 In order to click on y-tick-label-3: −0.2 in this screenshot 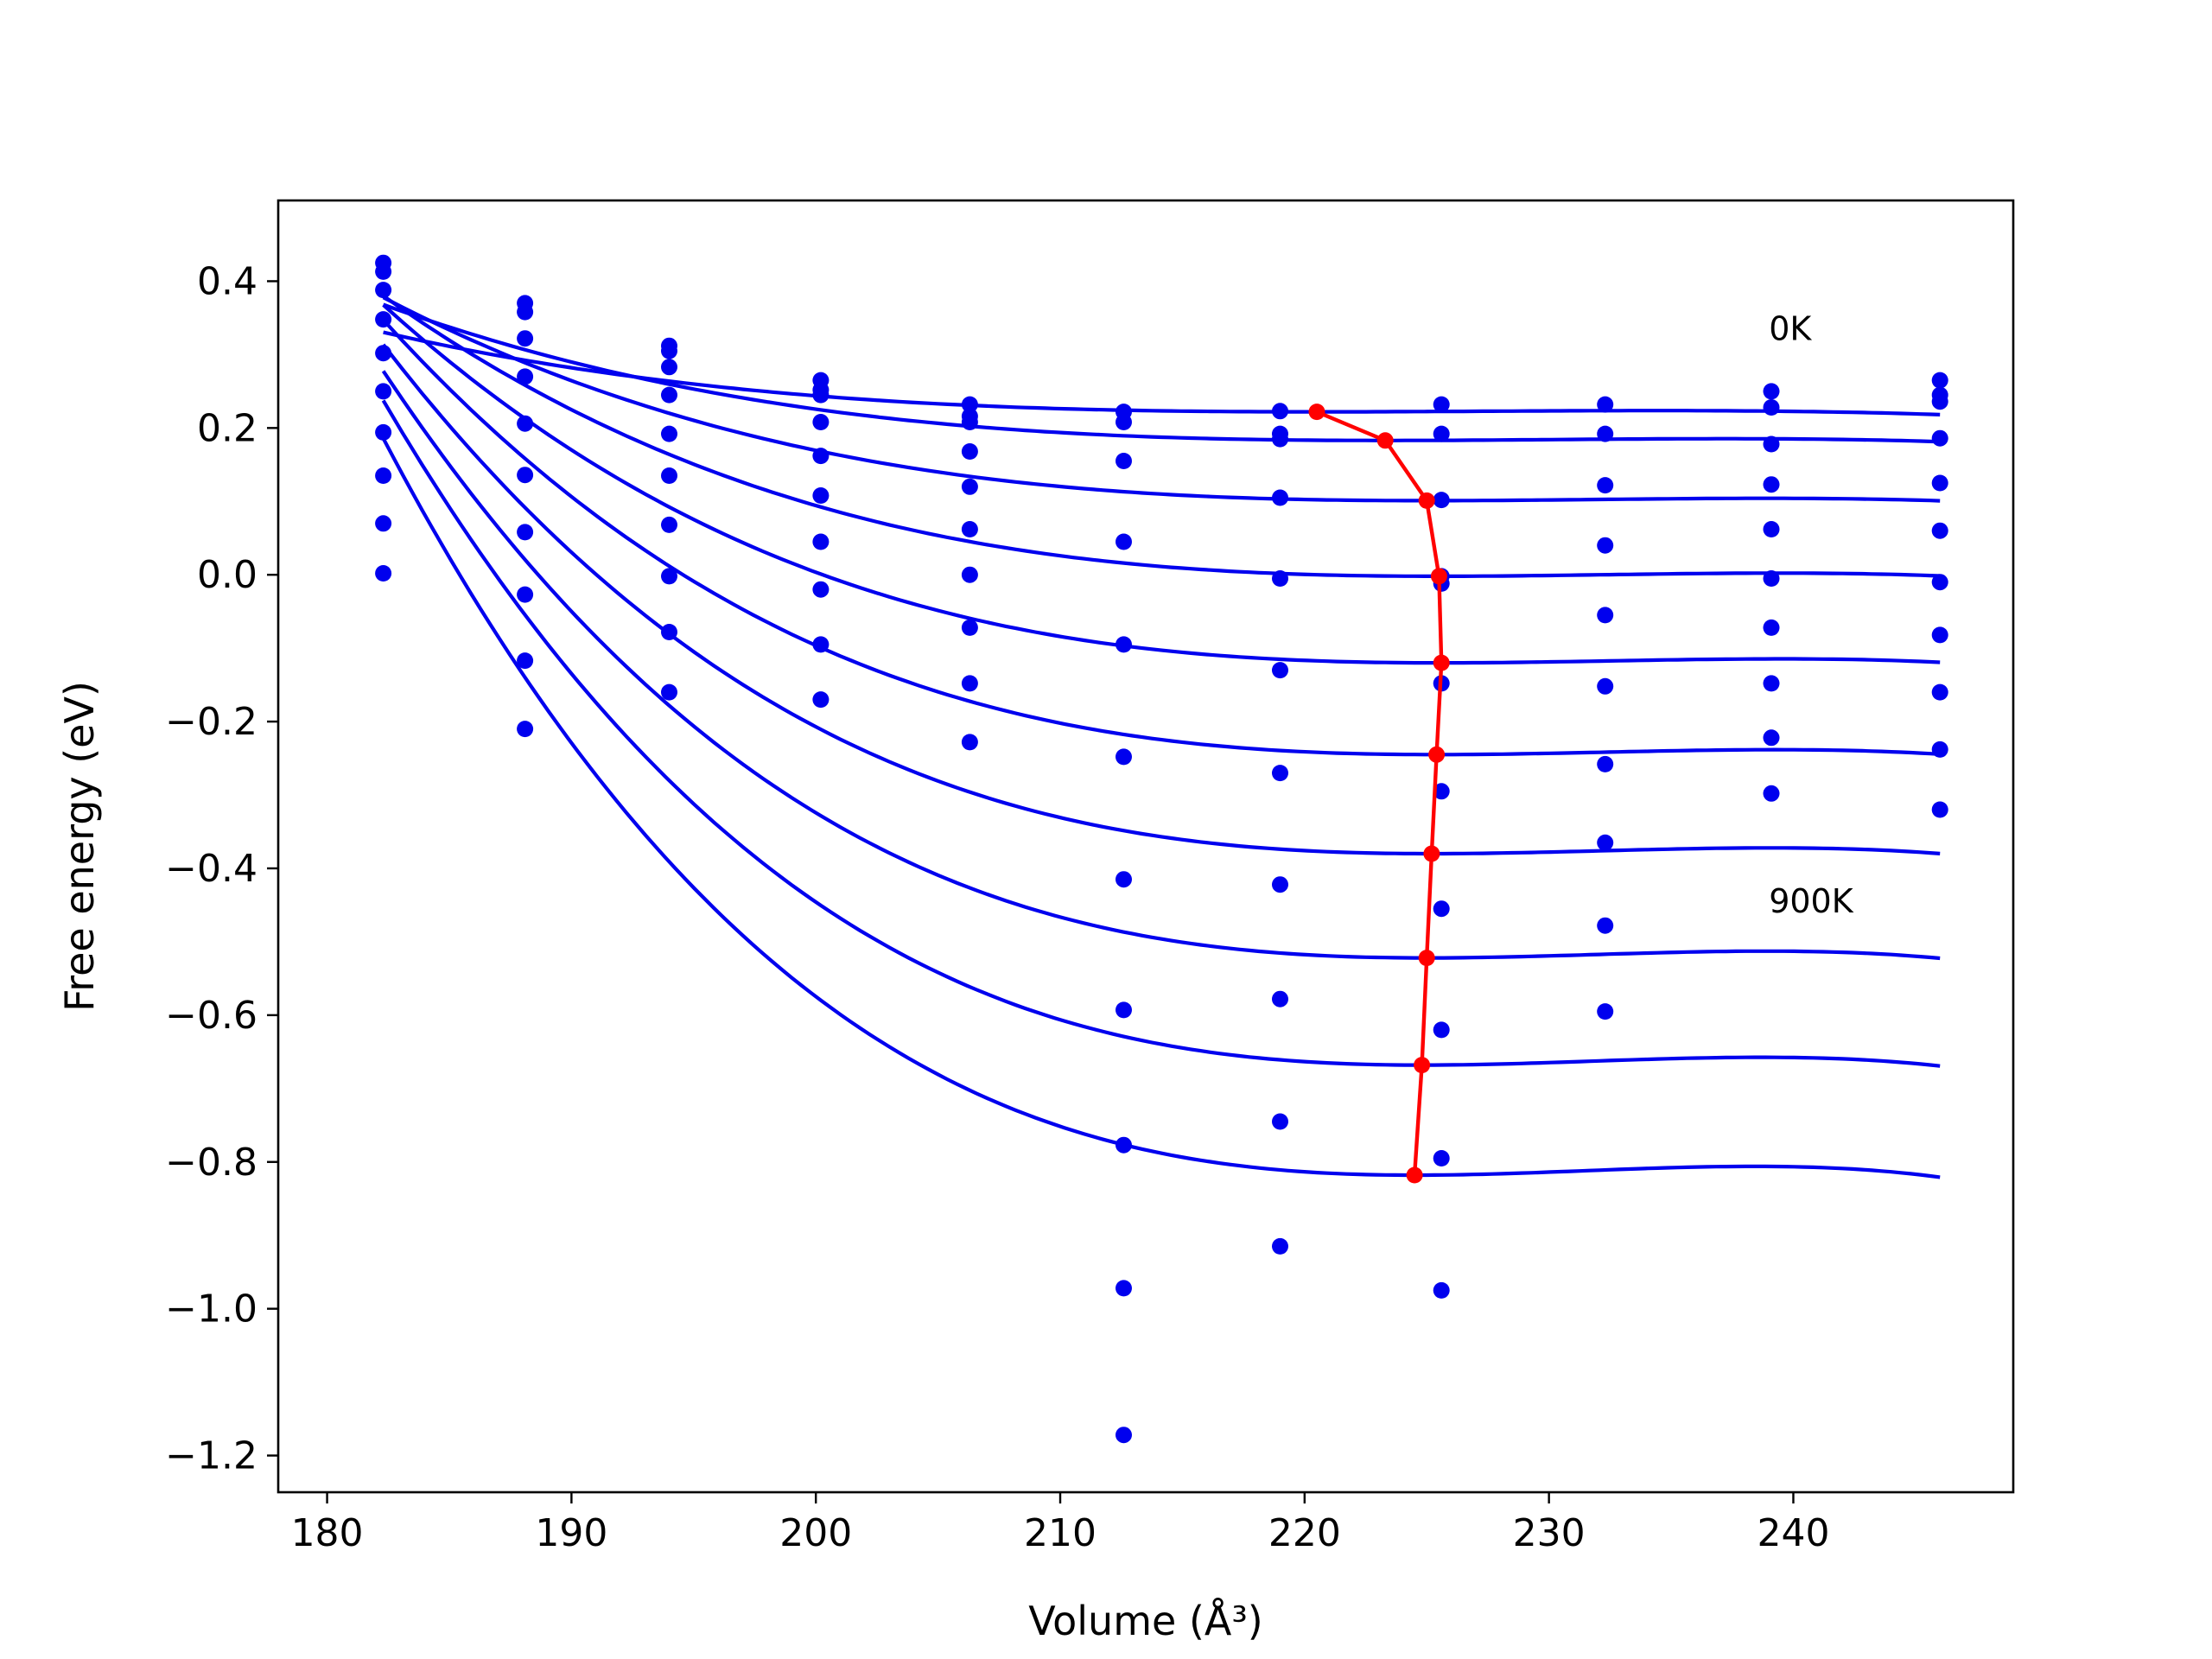, I will do `click(211, 722)`.